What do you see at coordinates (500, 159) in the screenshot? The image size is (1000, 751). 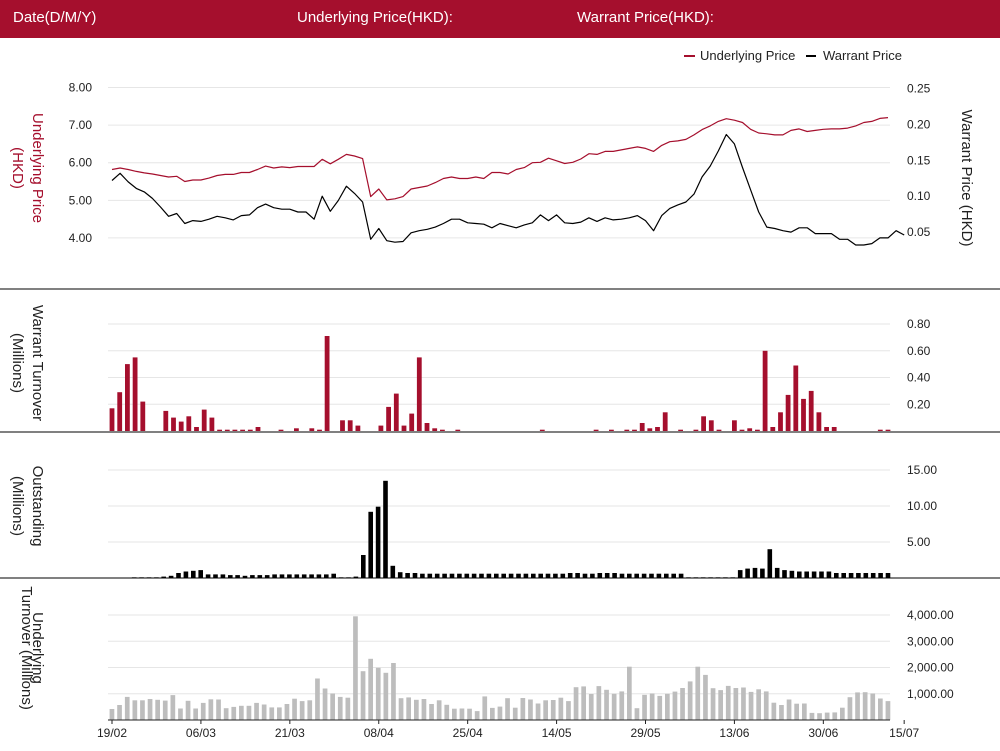 I see `underlying-price-line` at bounding box center [500, 159].